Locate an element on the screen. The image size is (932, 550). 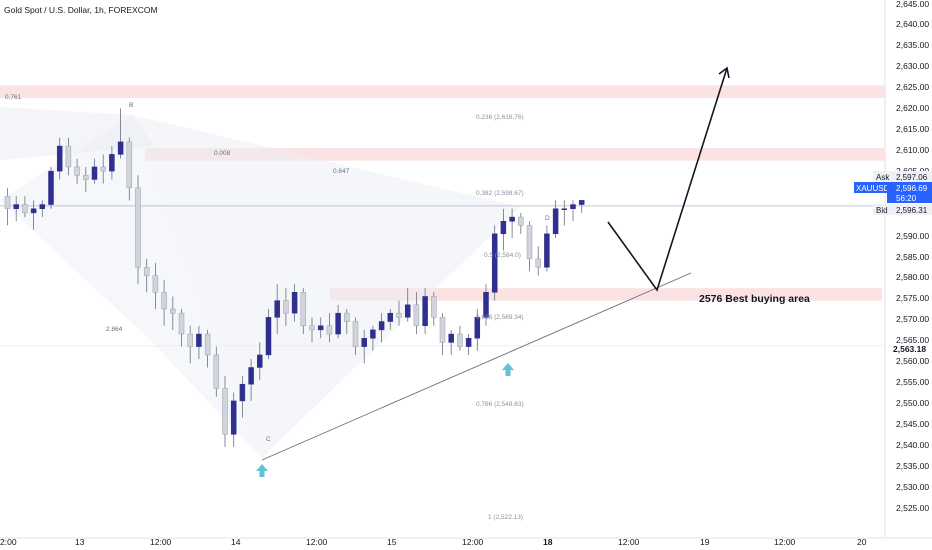
price-tick: 2,535.00 is located at coordinates (912, 466).